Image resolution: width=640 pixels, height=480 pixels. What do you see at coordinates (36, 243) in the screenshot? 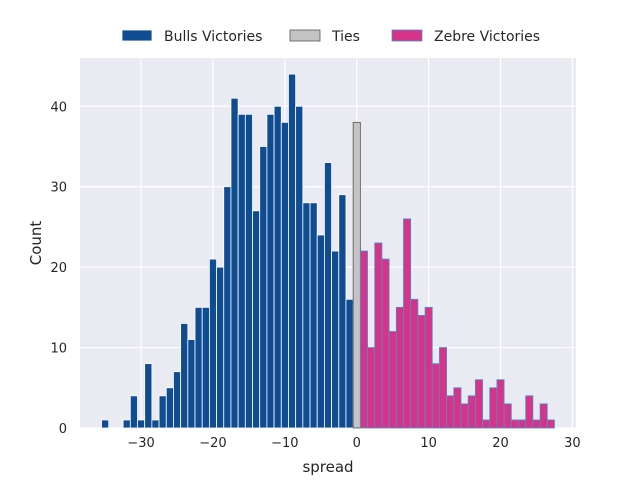
I see `y-axis-label: Count` at bounding box center [36, 243].